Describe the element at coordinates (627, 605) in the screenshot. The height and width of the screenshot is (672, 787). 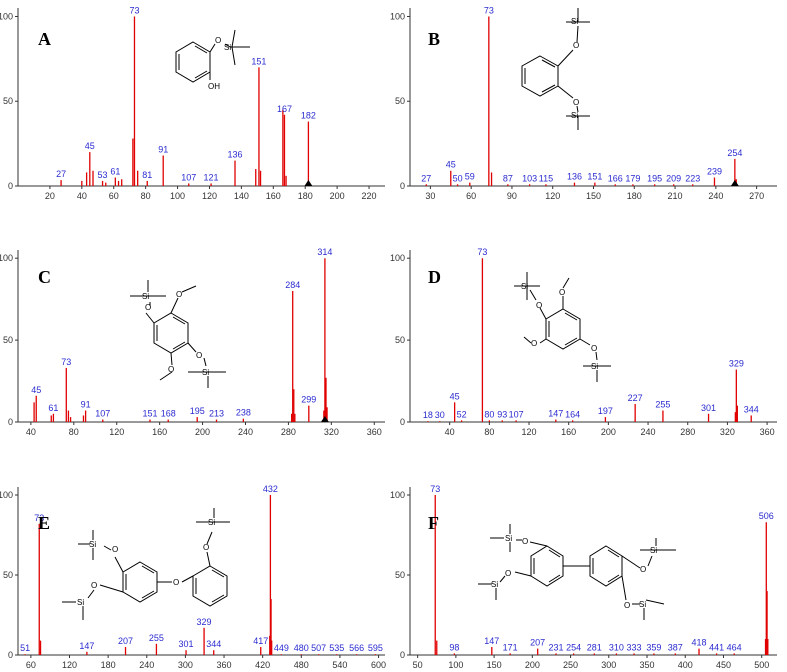
I see `atom-o-f4: O` at that location.